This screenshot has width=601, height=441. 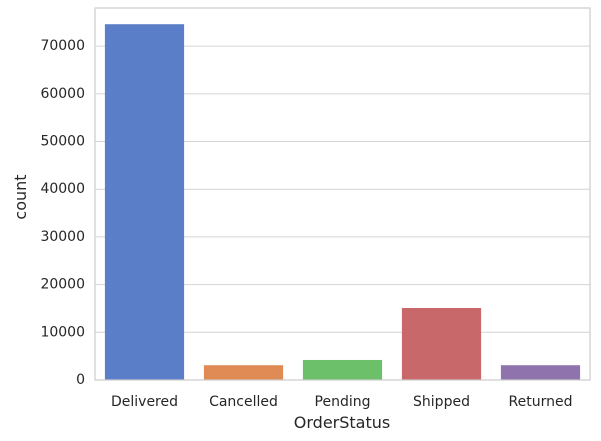 What do you see at coordinates (62, 237) in the screenshot?
I see `y-tick-label: 30000` at bounding box center [62, 237].